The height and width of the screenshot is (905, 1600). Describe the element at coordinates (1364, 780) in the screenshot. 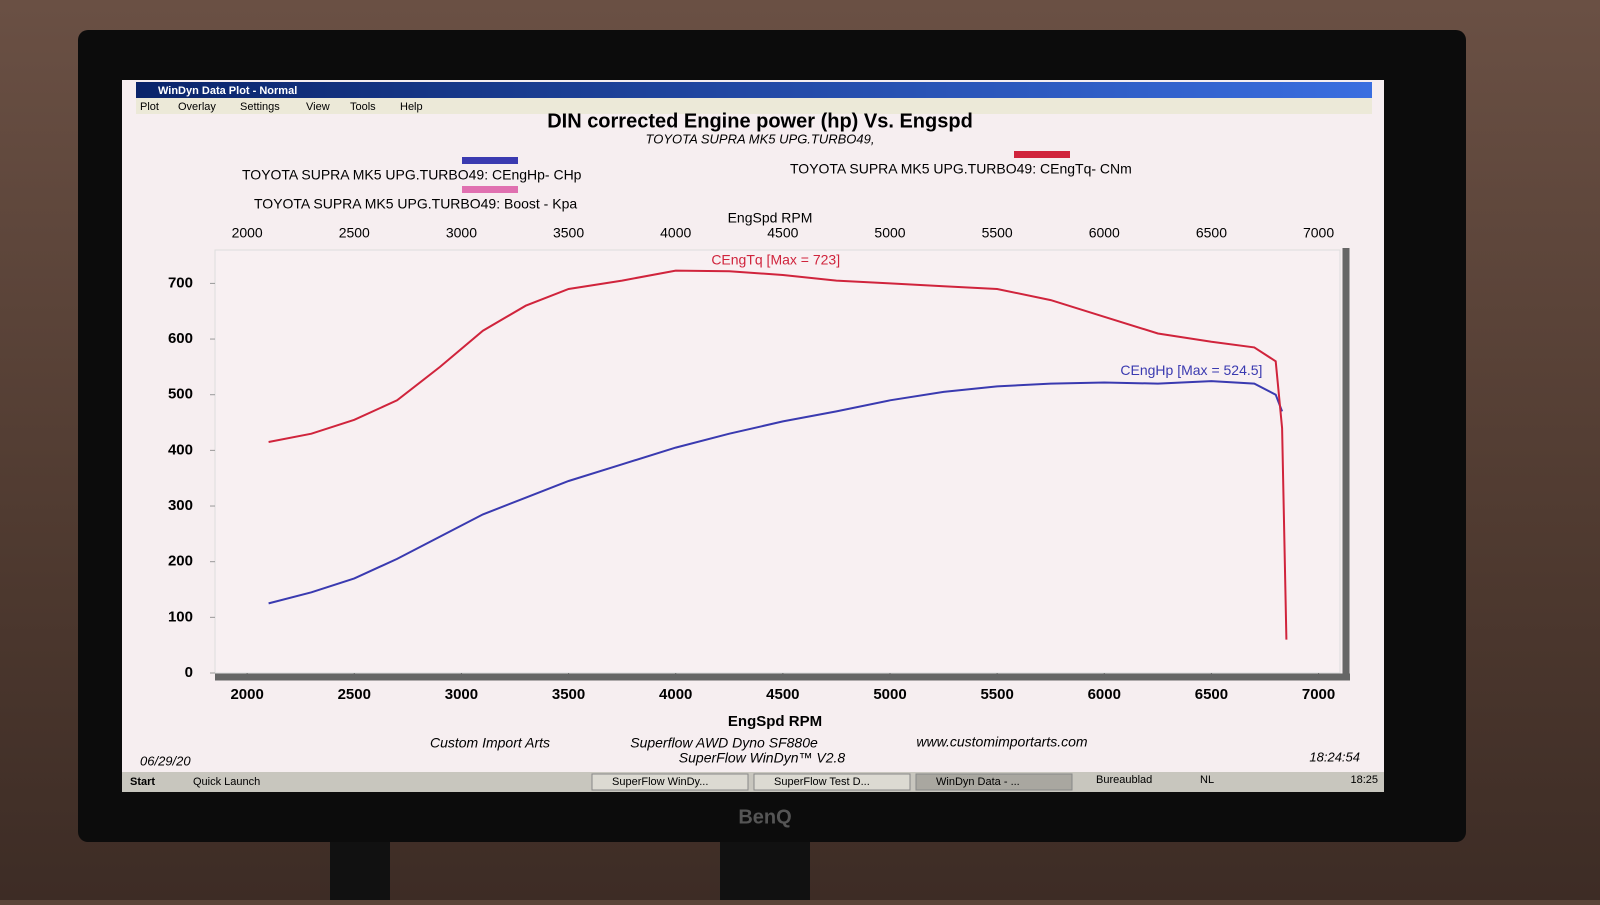

I see `clock: 18:25` at that location.